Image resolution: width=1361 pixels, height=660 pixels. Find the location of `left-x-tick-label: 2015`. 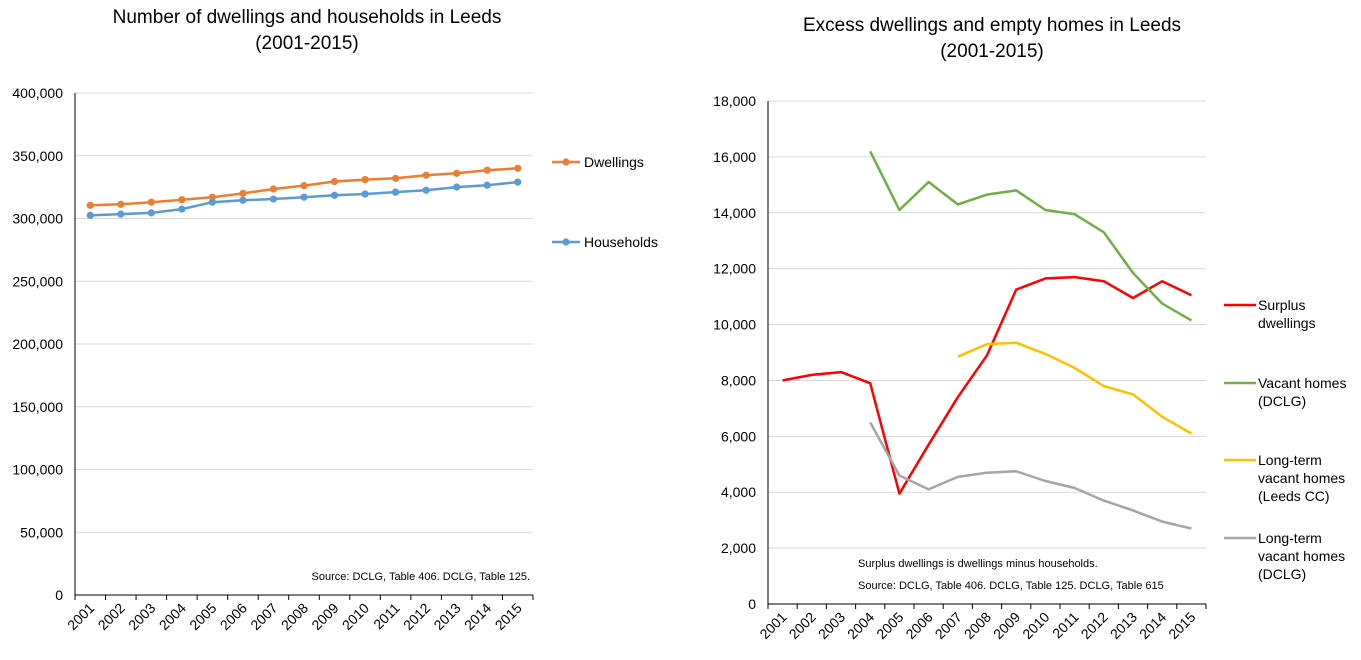

left-x-tick-label: 2015 is located at coordinates (508, 616).